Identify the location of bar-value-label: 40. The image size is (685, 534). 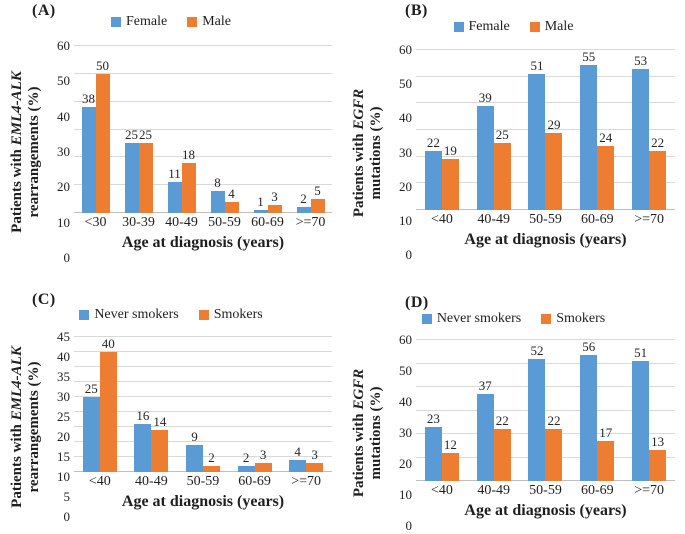
(108, 343).